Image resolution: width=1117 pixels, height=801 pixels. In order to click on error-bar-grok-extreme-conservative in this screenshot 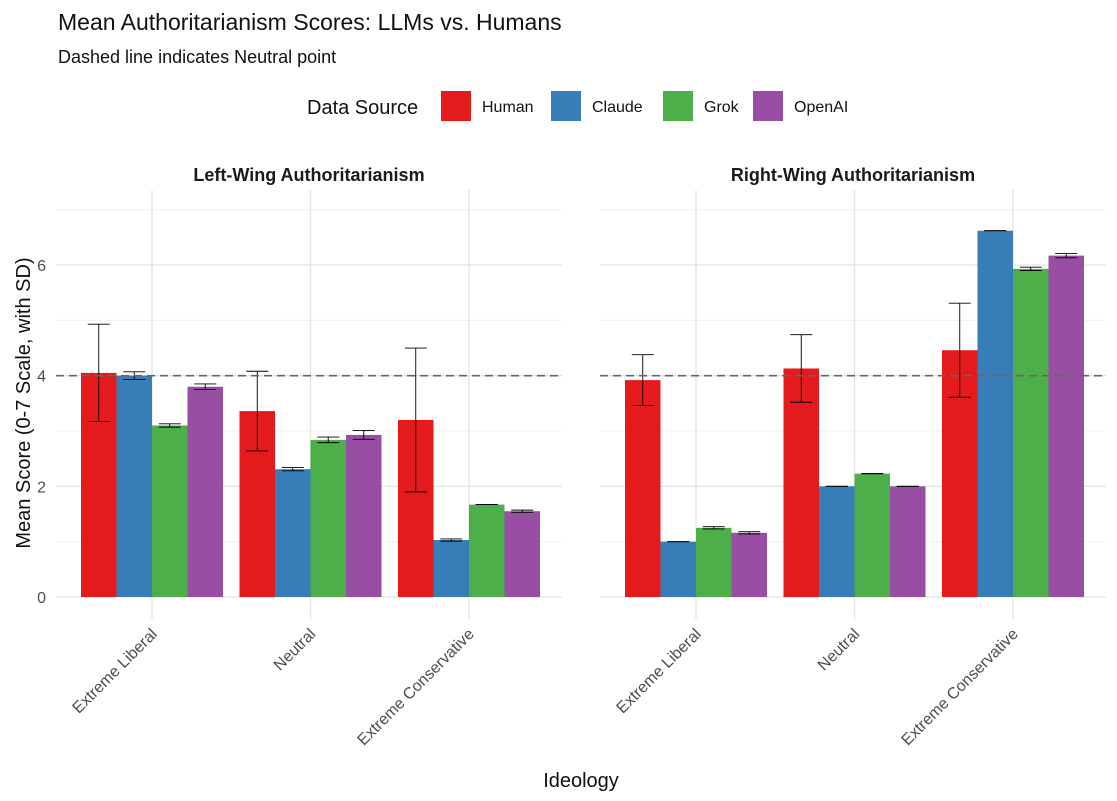, I will do `click(1030, 269)`.